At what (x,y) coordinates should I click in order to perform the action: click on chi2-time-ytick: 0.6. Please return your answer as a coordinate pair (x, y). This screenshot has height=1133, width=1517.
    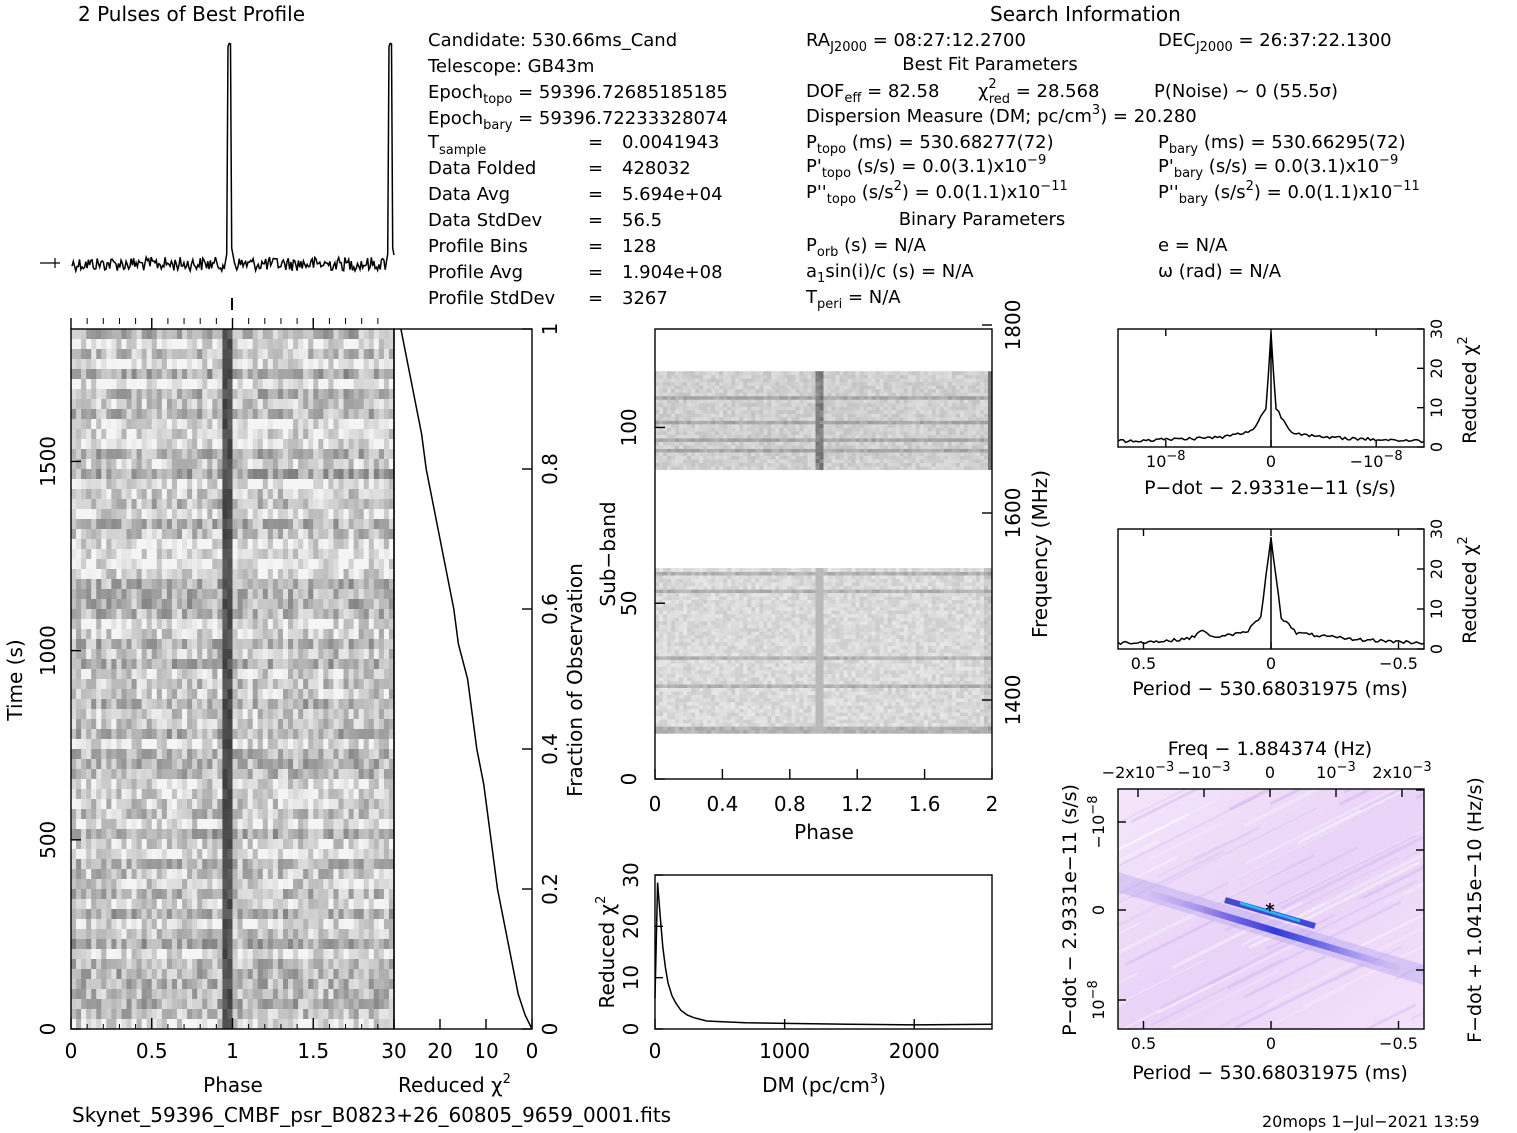
    Looking at the image, I should click on (550, 609).